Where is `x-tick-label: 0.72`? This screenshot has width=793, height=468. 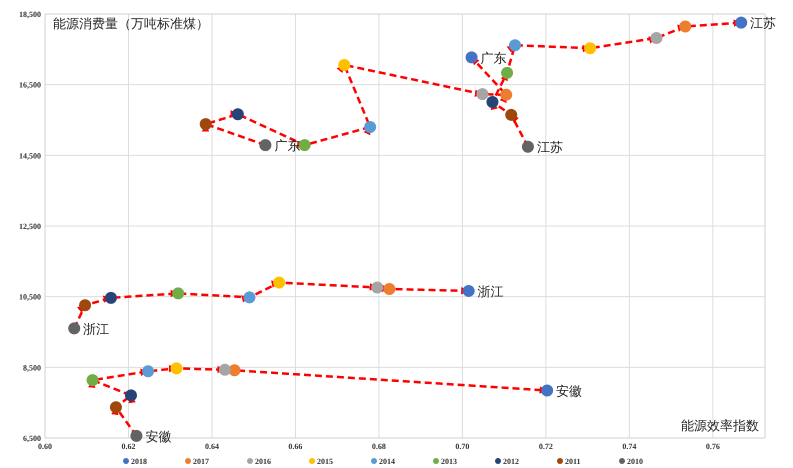 x-tick-label: 0.72 is located at coordinates (545, 446).